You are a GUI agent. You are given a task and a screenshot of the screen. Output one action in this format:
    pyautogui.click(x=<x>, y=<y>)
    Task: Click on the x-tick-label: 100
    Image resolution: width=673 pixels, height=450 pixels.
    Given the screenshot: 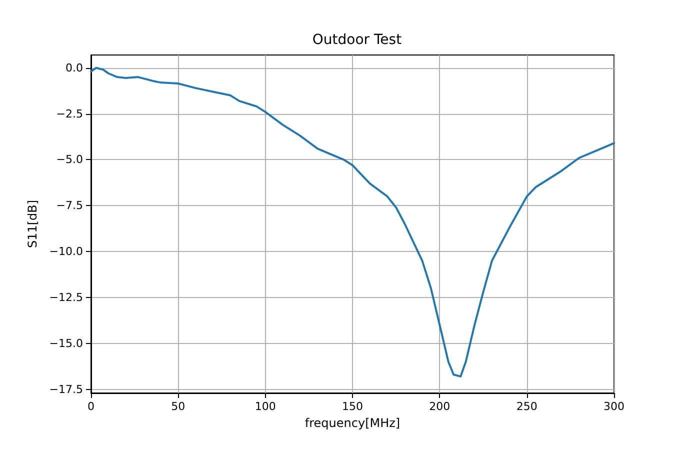 What is the action you would take?
    pyautogui.click(x=265, y=406)
    